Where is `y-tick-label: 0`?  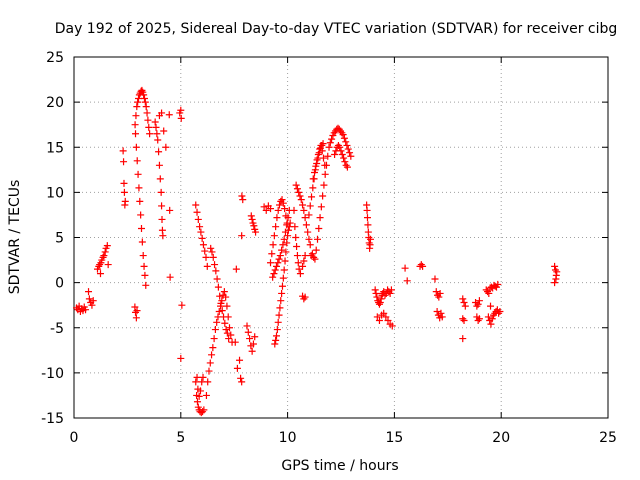
y-tick-label: 0 is located at coordinates (59, 284).